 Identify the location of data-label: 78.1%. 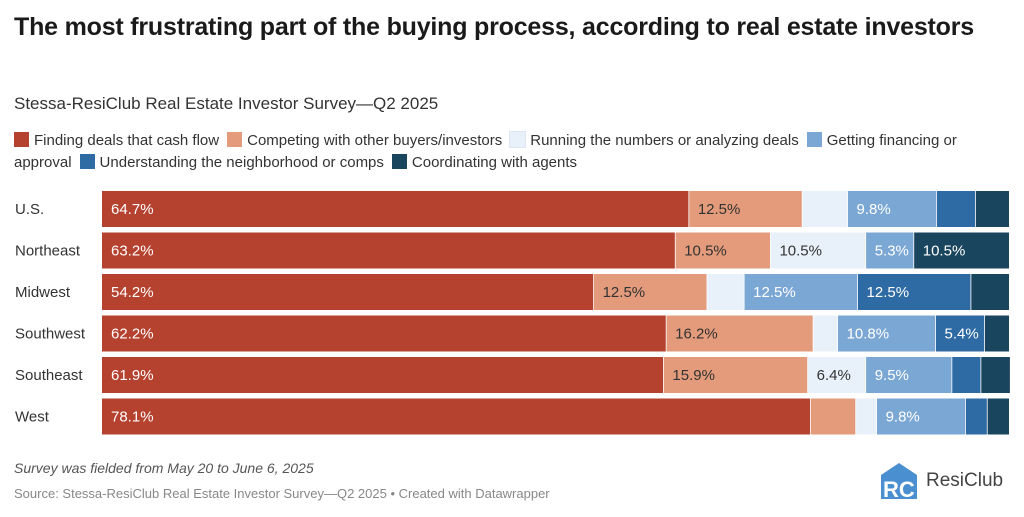
(132, 417).